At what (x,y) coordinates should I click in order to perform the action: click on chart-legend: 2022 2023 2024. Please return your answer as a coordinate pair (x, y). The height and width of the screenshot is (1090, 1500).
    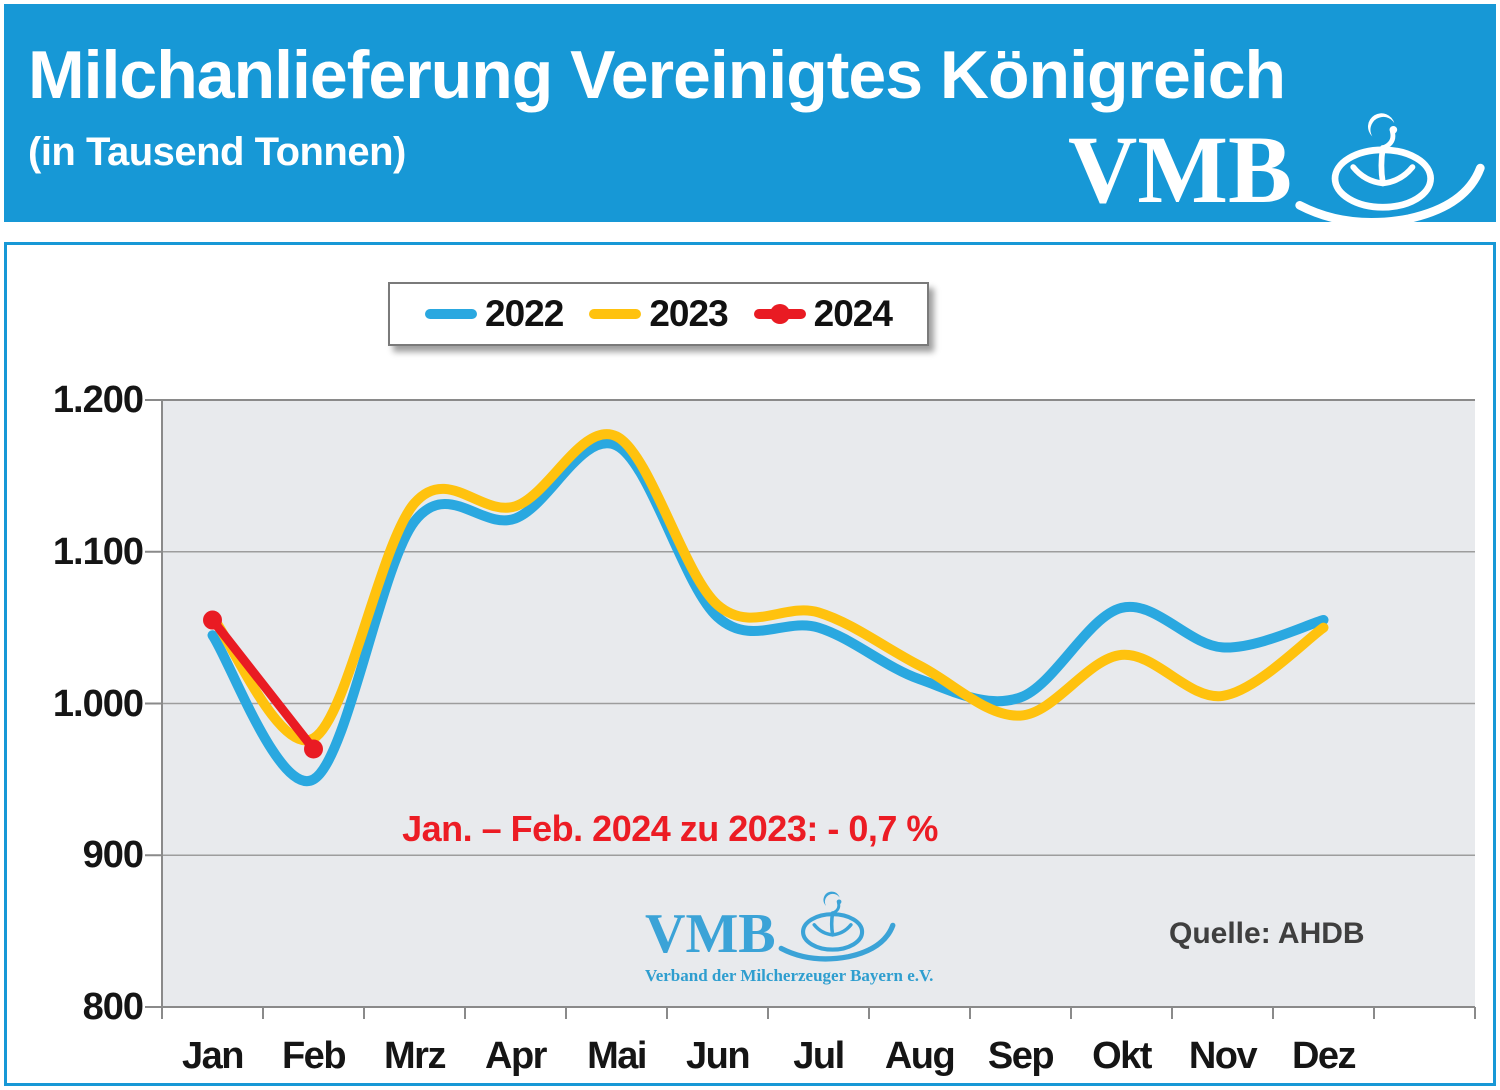
    Looking at the image, I should click on (658, 314).